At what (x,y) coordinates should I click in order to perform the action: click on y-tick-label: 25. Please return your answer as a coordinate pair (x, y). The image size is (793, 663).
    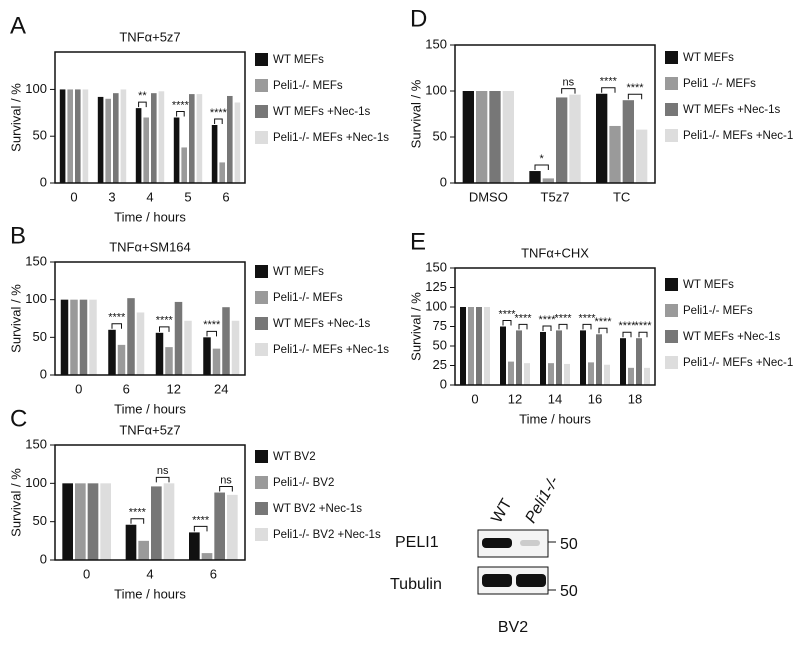
    Looking at the image, I should click on (440, 364).